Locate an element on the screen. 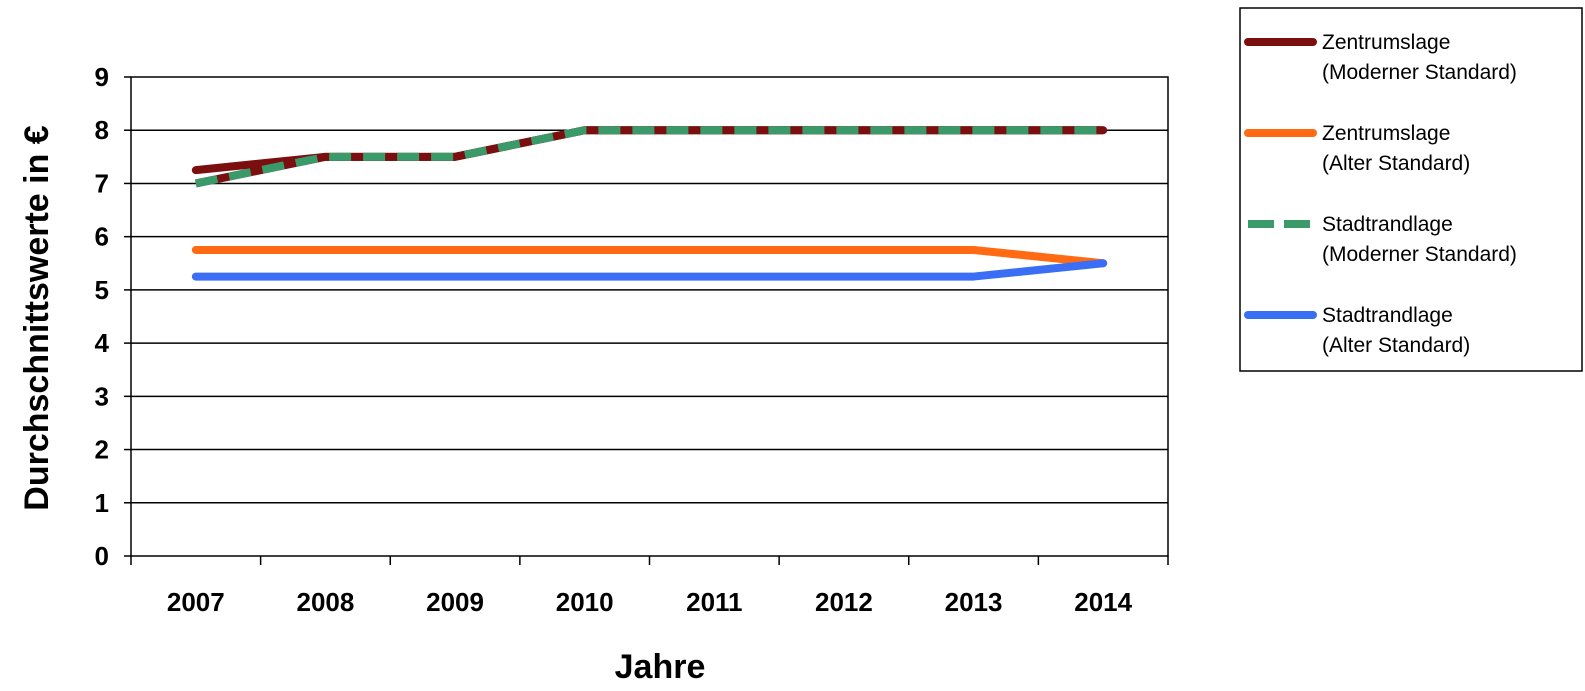 This screenshot has height=691, width=1585. y-tick-label: 7 is located at coordinates (102, 183).